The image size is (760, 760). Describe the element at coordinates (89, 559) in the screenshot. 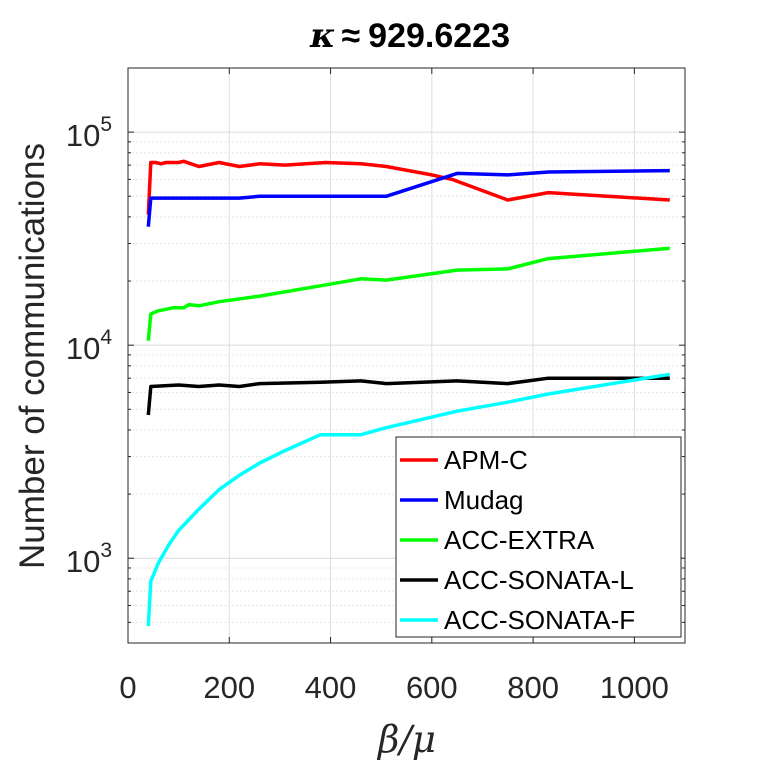

I see `y-tick-label: 10³` at that location.